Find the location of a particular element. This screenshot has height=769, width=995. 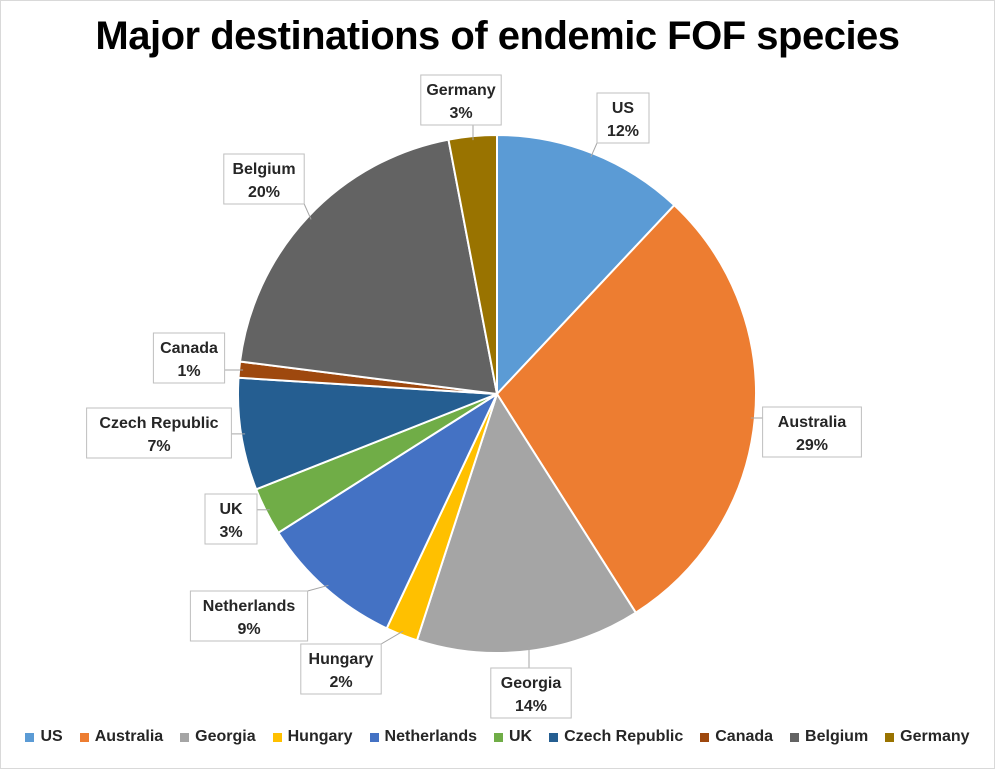

data-label-category-georgia: Georgia is located at coordinates (531, 683).